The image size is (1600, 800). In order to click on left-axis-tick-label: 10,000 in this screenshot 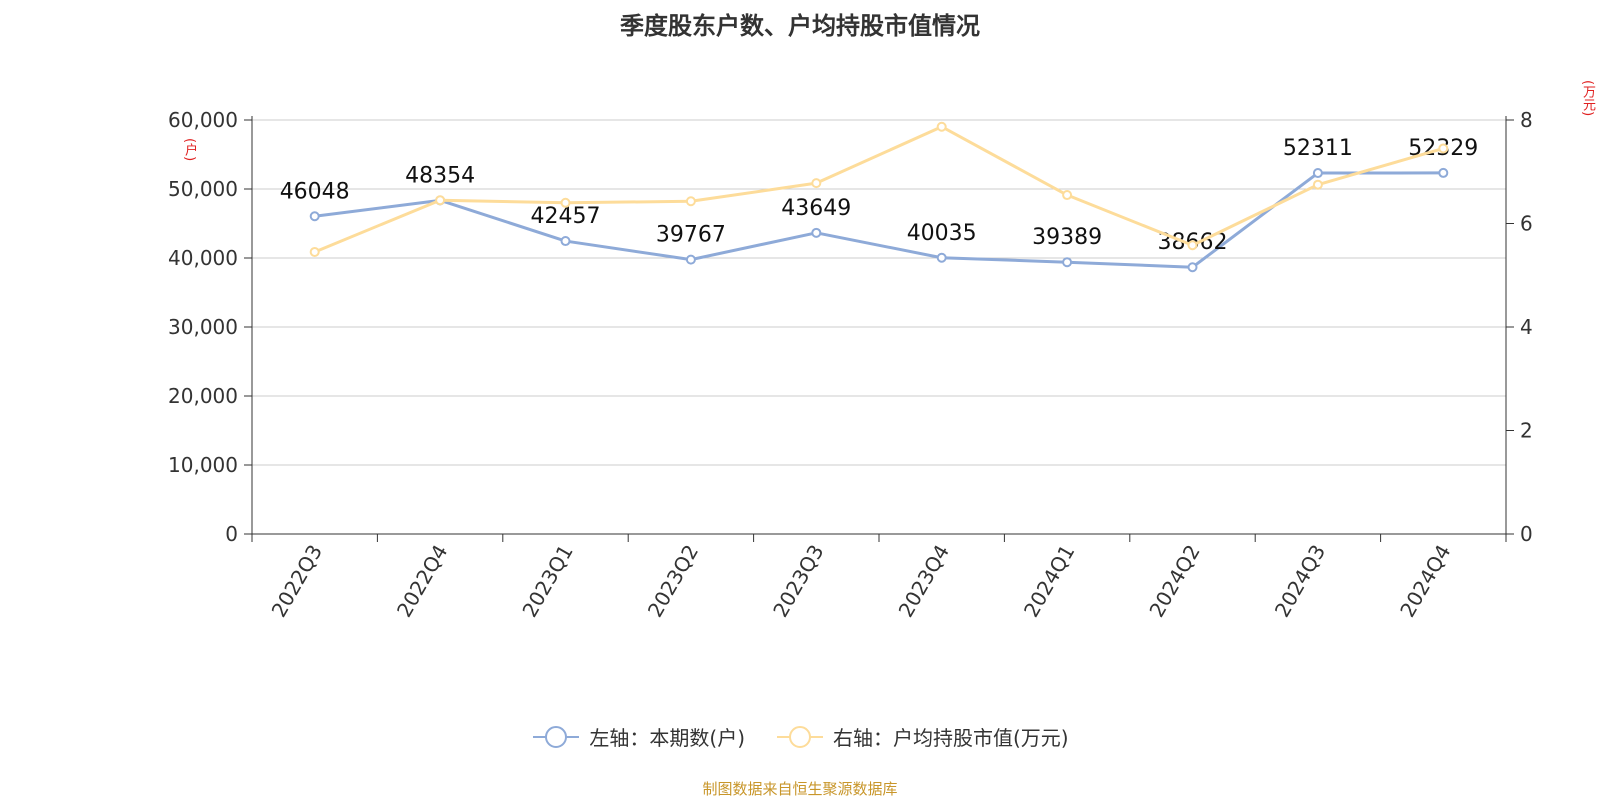, I will do `click(203, 465)`.